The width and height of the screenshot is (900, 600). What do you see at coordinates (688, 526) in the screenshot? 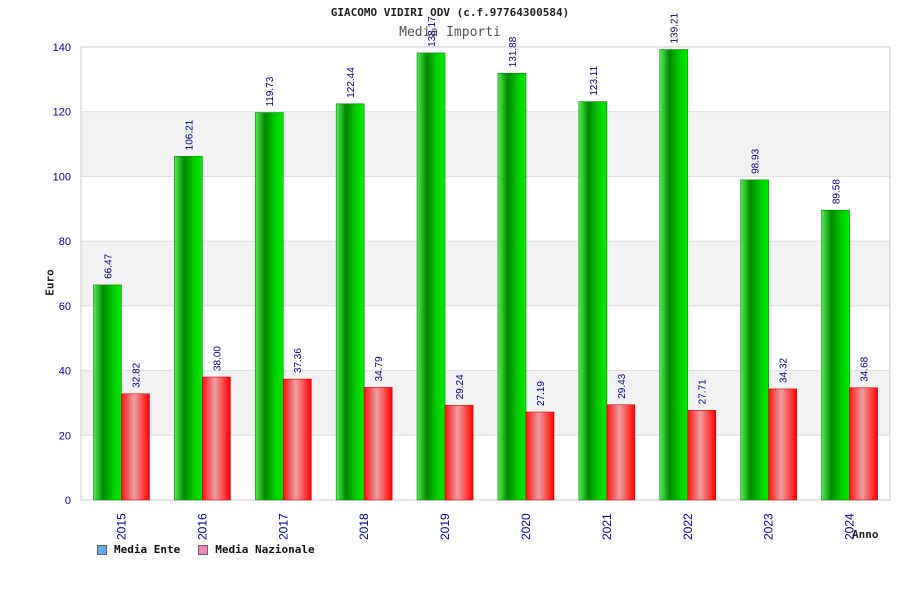
I see `x-tick-label: 2022` at bounding box center [688, 526].